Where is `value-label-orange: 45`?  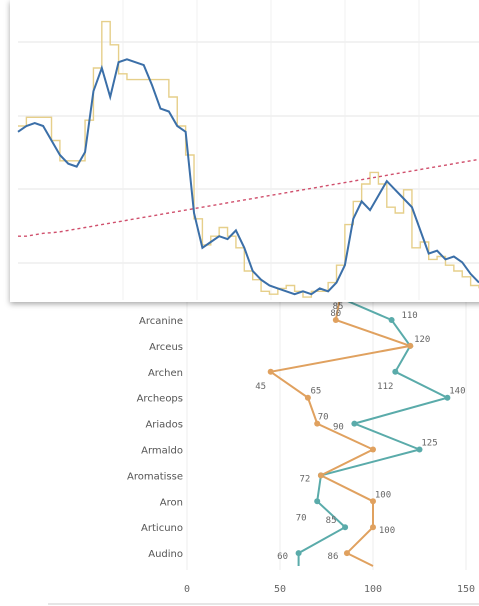
value-label-orange: 45 is located at coordinates (260, 387).